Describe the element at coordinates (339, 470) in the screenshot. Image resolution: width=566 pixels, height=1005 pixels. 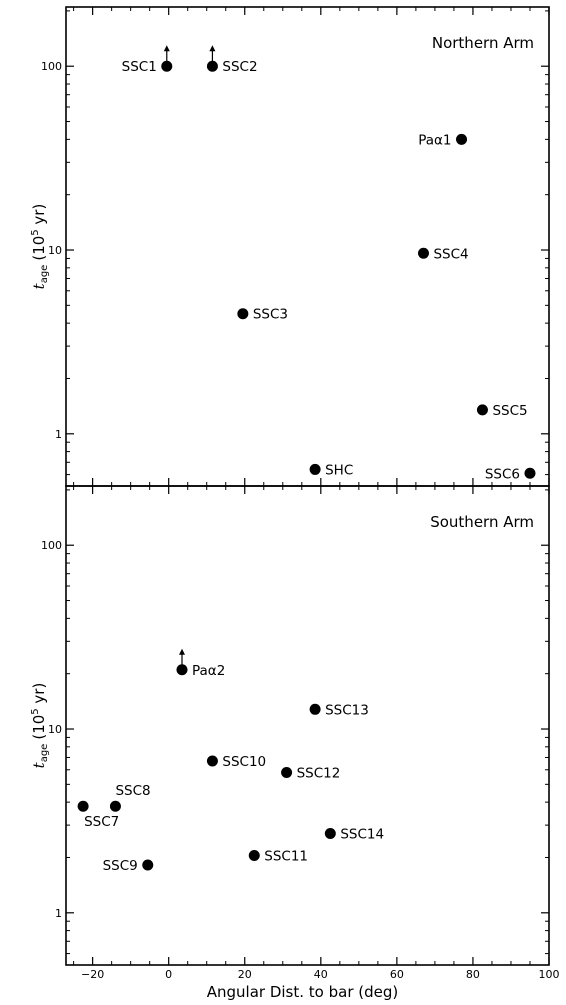
I see `point-label: SHC` at that location.